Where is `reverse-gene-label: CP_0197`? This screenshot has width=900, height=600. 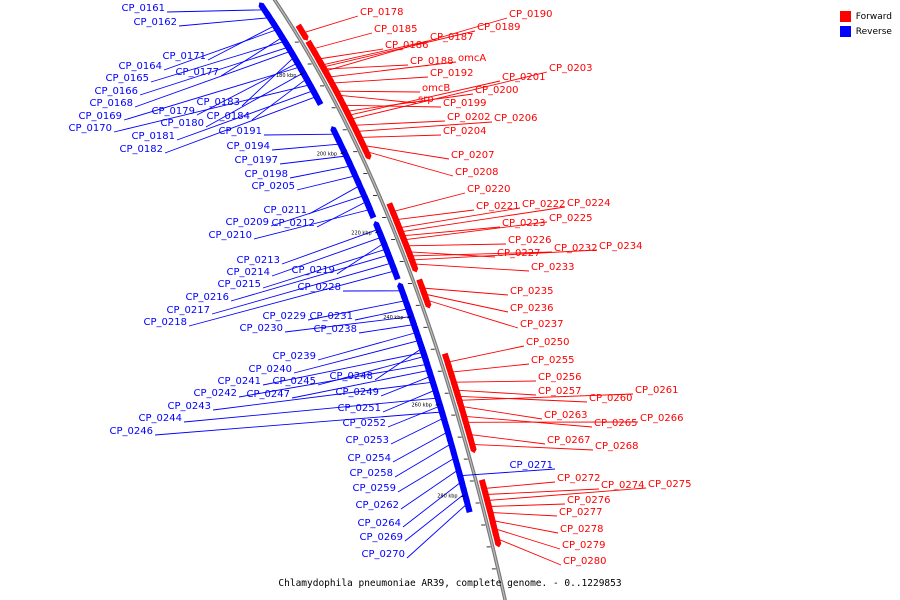 reverse-gene-label: CP_0197 is located at coordinates (256, 160).